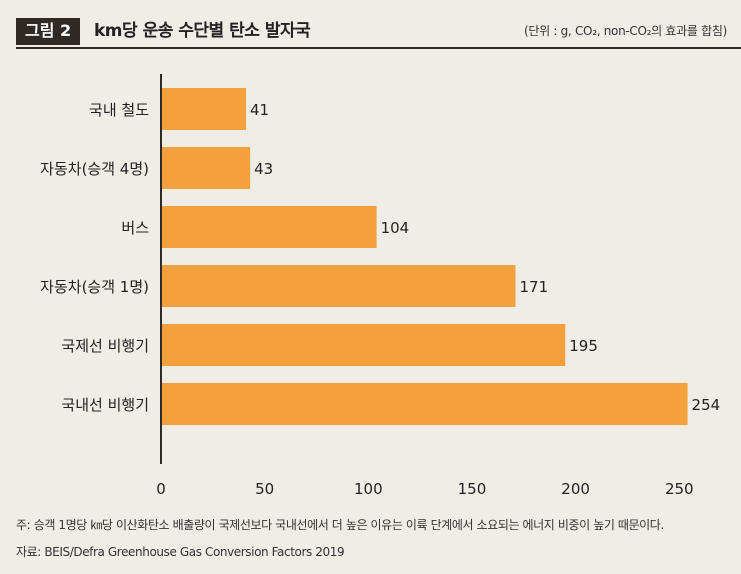 Image resolution: width=741 pixels, height=574 pixels. I want to click on category-label: 국내선 비행기, so click(105, 405).